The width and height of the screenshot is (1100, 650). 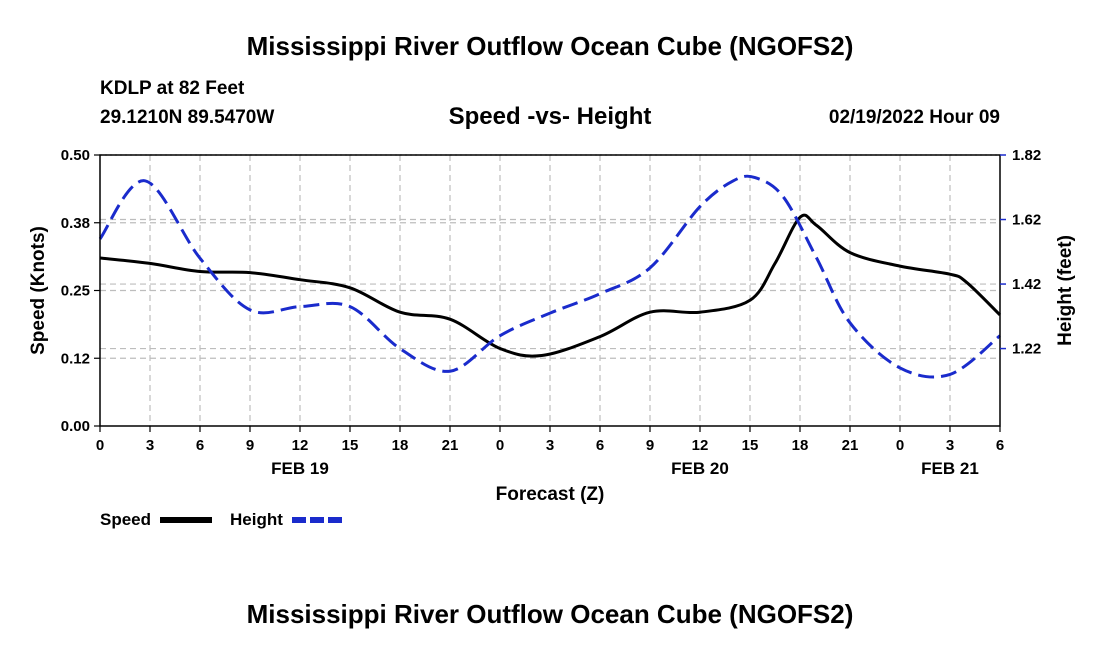 What do you see at coordinates (950, 468) in the screenshot?
I see `x-date-label: FEB 21` at bounding box center [950, 468].